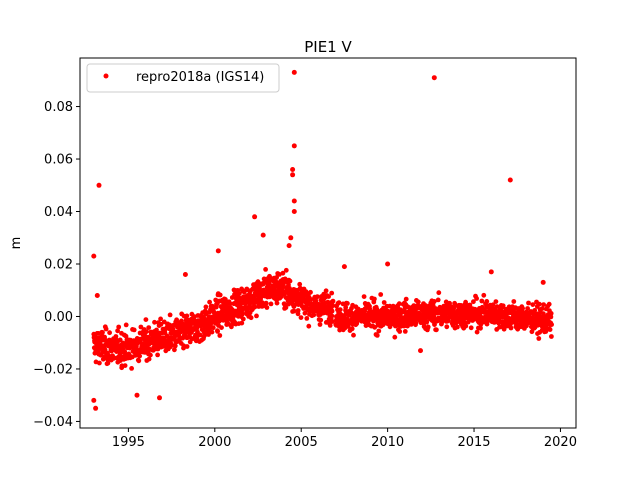 The width and height of the screenshot is (640, 480). Describe the element at coordinates (58, 160) in the screenshot. I see `y-tick-label: 0.06` at that location.